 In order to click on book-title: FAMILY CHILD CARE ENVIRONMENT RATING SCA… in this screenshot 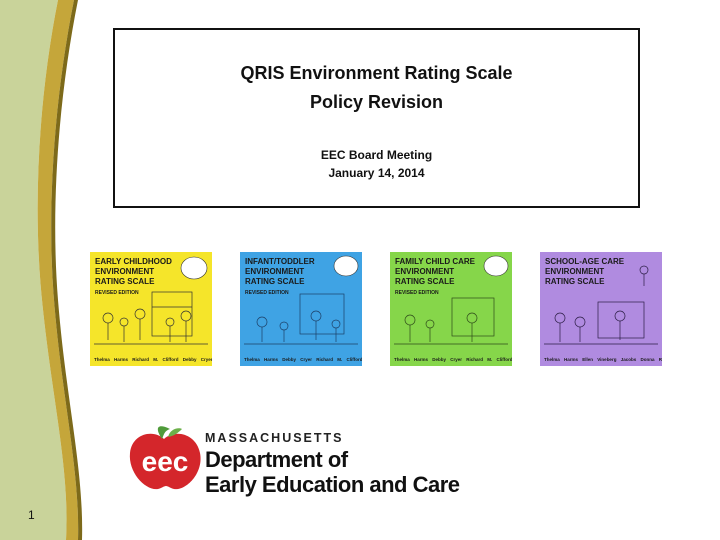, I will do `click(435, 271)`.